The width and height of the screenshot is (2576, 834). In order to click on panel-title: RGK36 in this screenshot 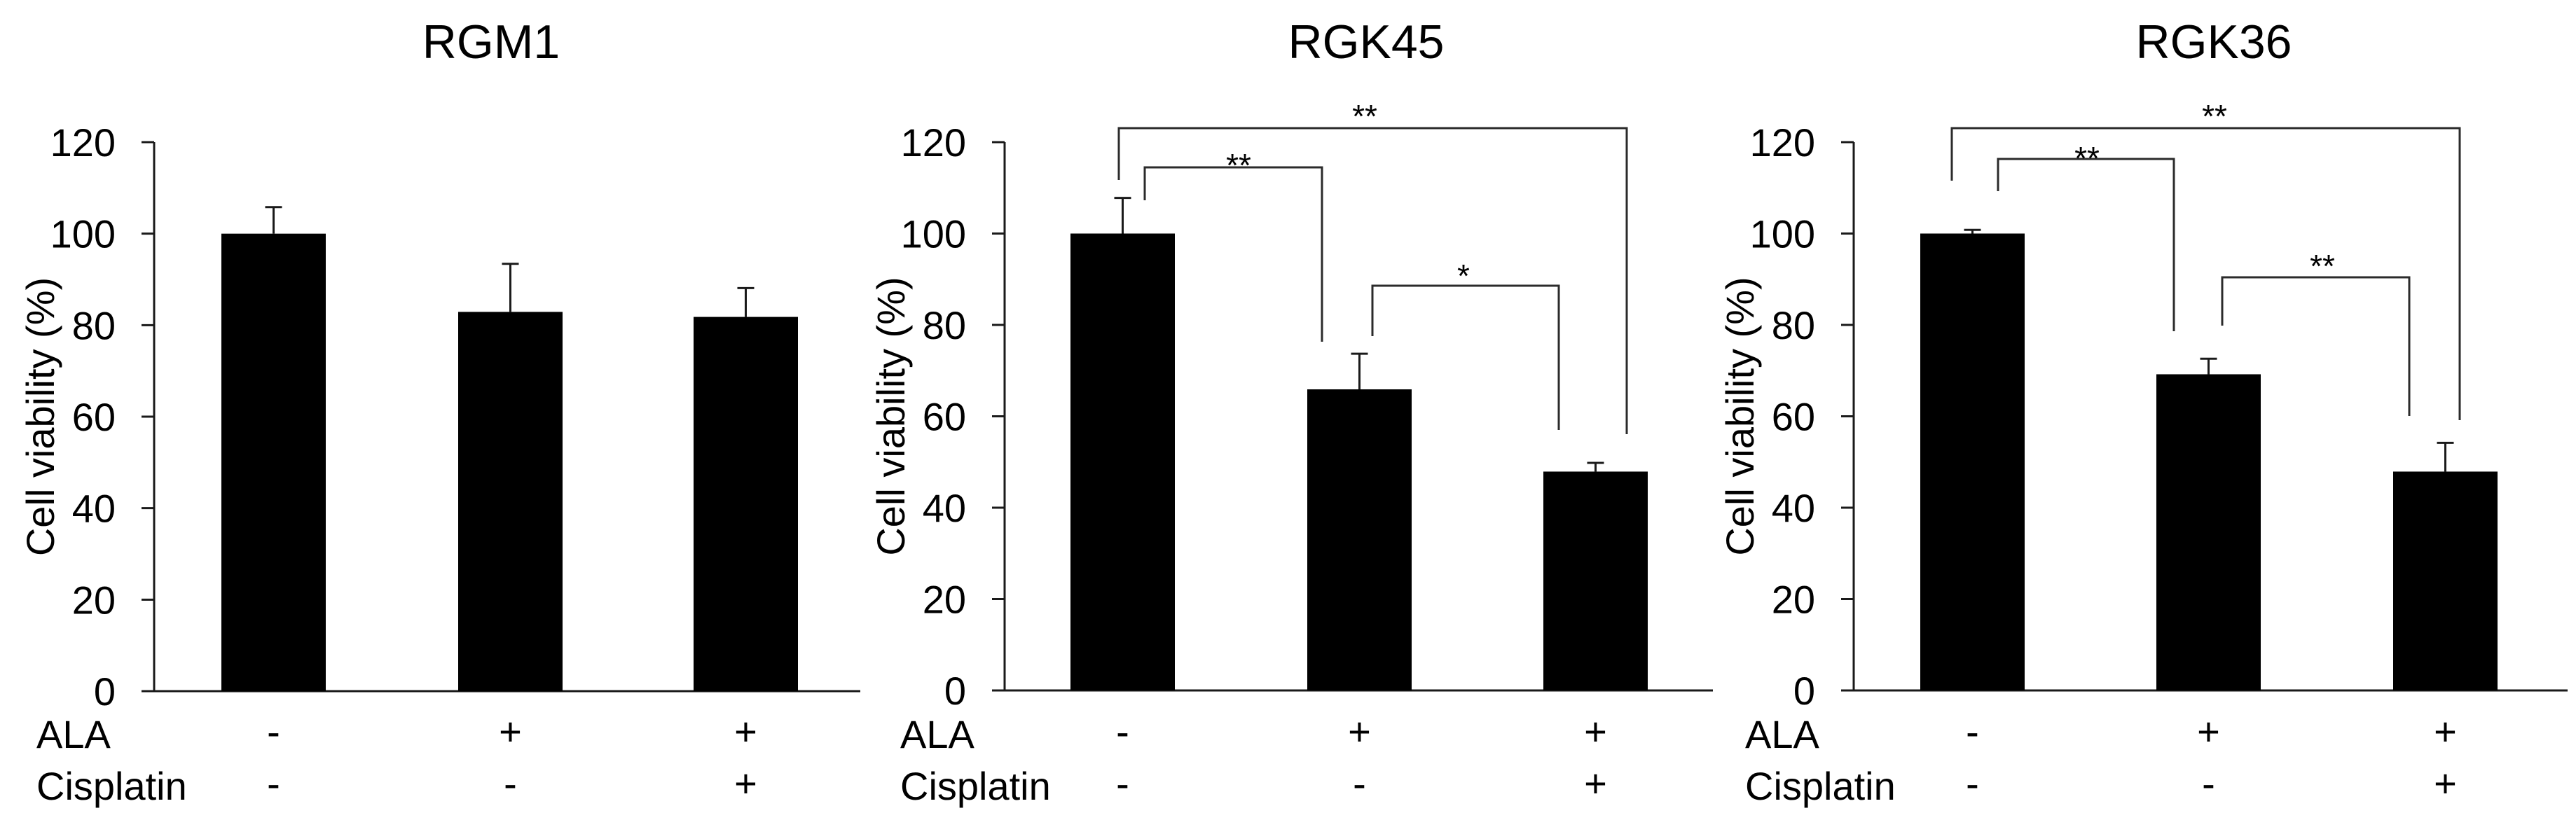, I will do `click(2214, 42)`.